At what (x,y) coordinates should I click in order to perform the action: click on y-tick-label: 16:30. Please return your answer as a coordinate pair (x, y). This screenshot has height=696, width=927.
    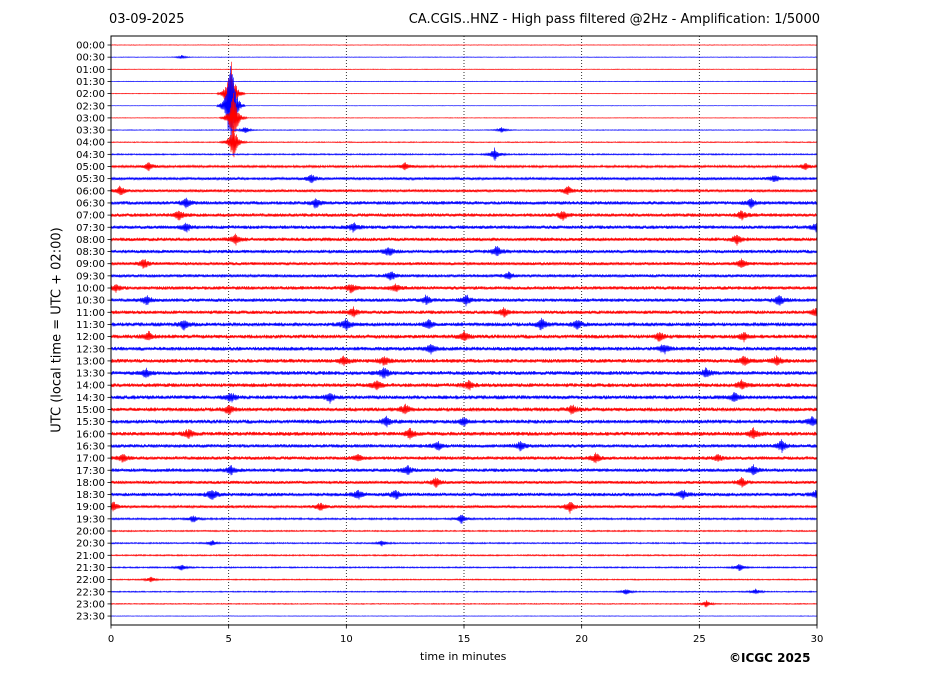
    Looking at the image, I should click on (90, 446).